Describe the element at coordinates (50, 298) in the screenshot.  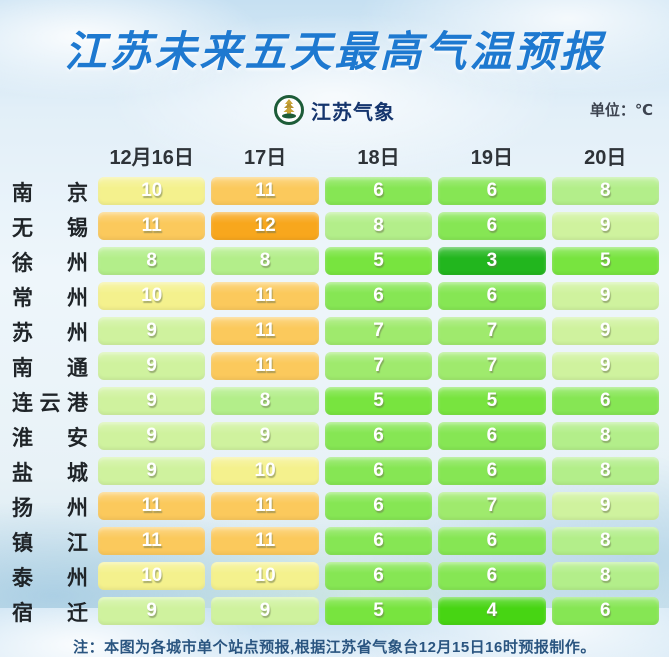
I see `city-label: 常州` at that location.